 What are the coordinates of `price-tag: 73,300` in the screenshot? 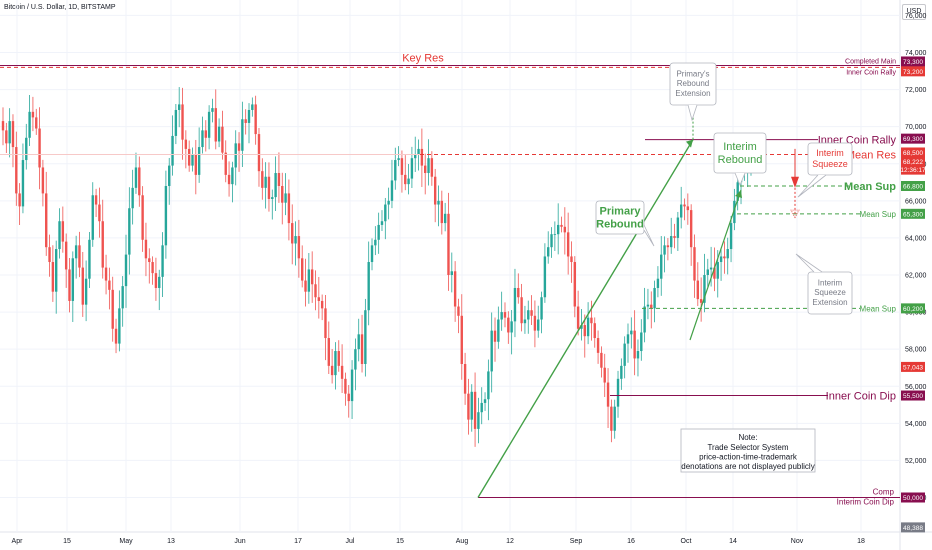 It's located at (913, 61).